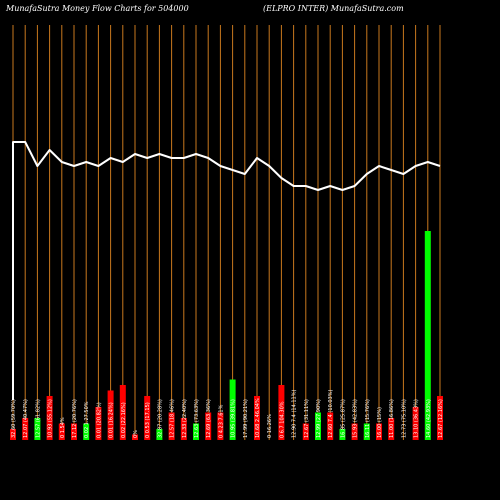  Describe the element at coordinates (270, 426) in the screenshot. I see `date-label: 0 16.26%` at that location.